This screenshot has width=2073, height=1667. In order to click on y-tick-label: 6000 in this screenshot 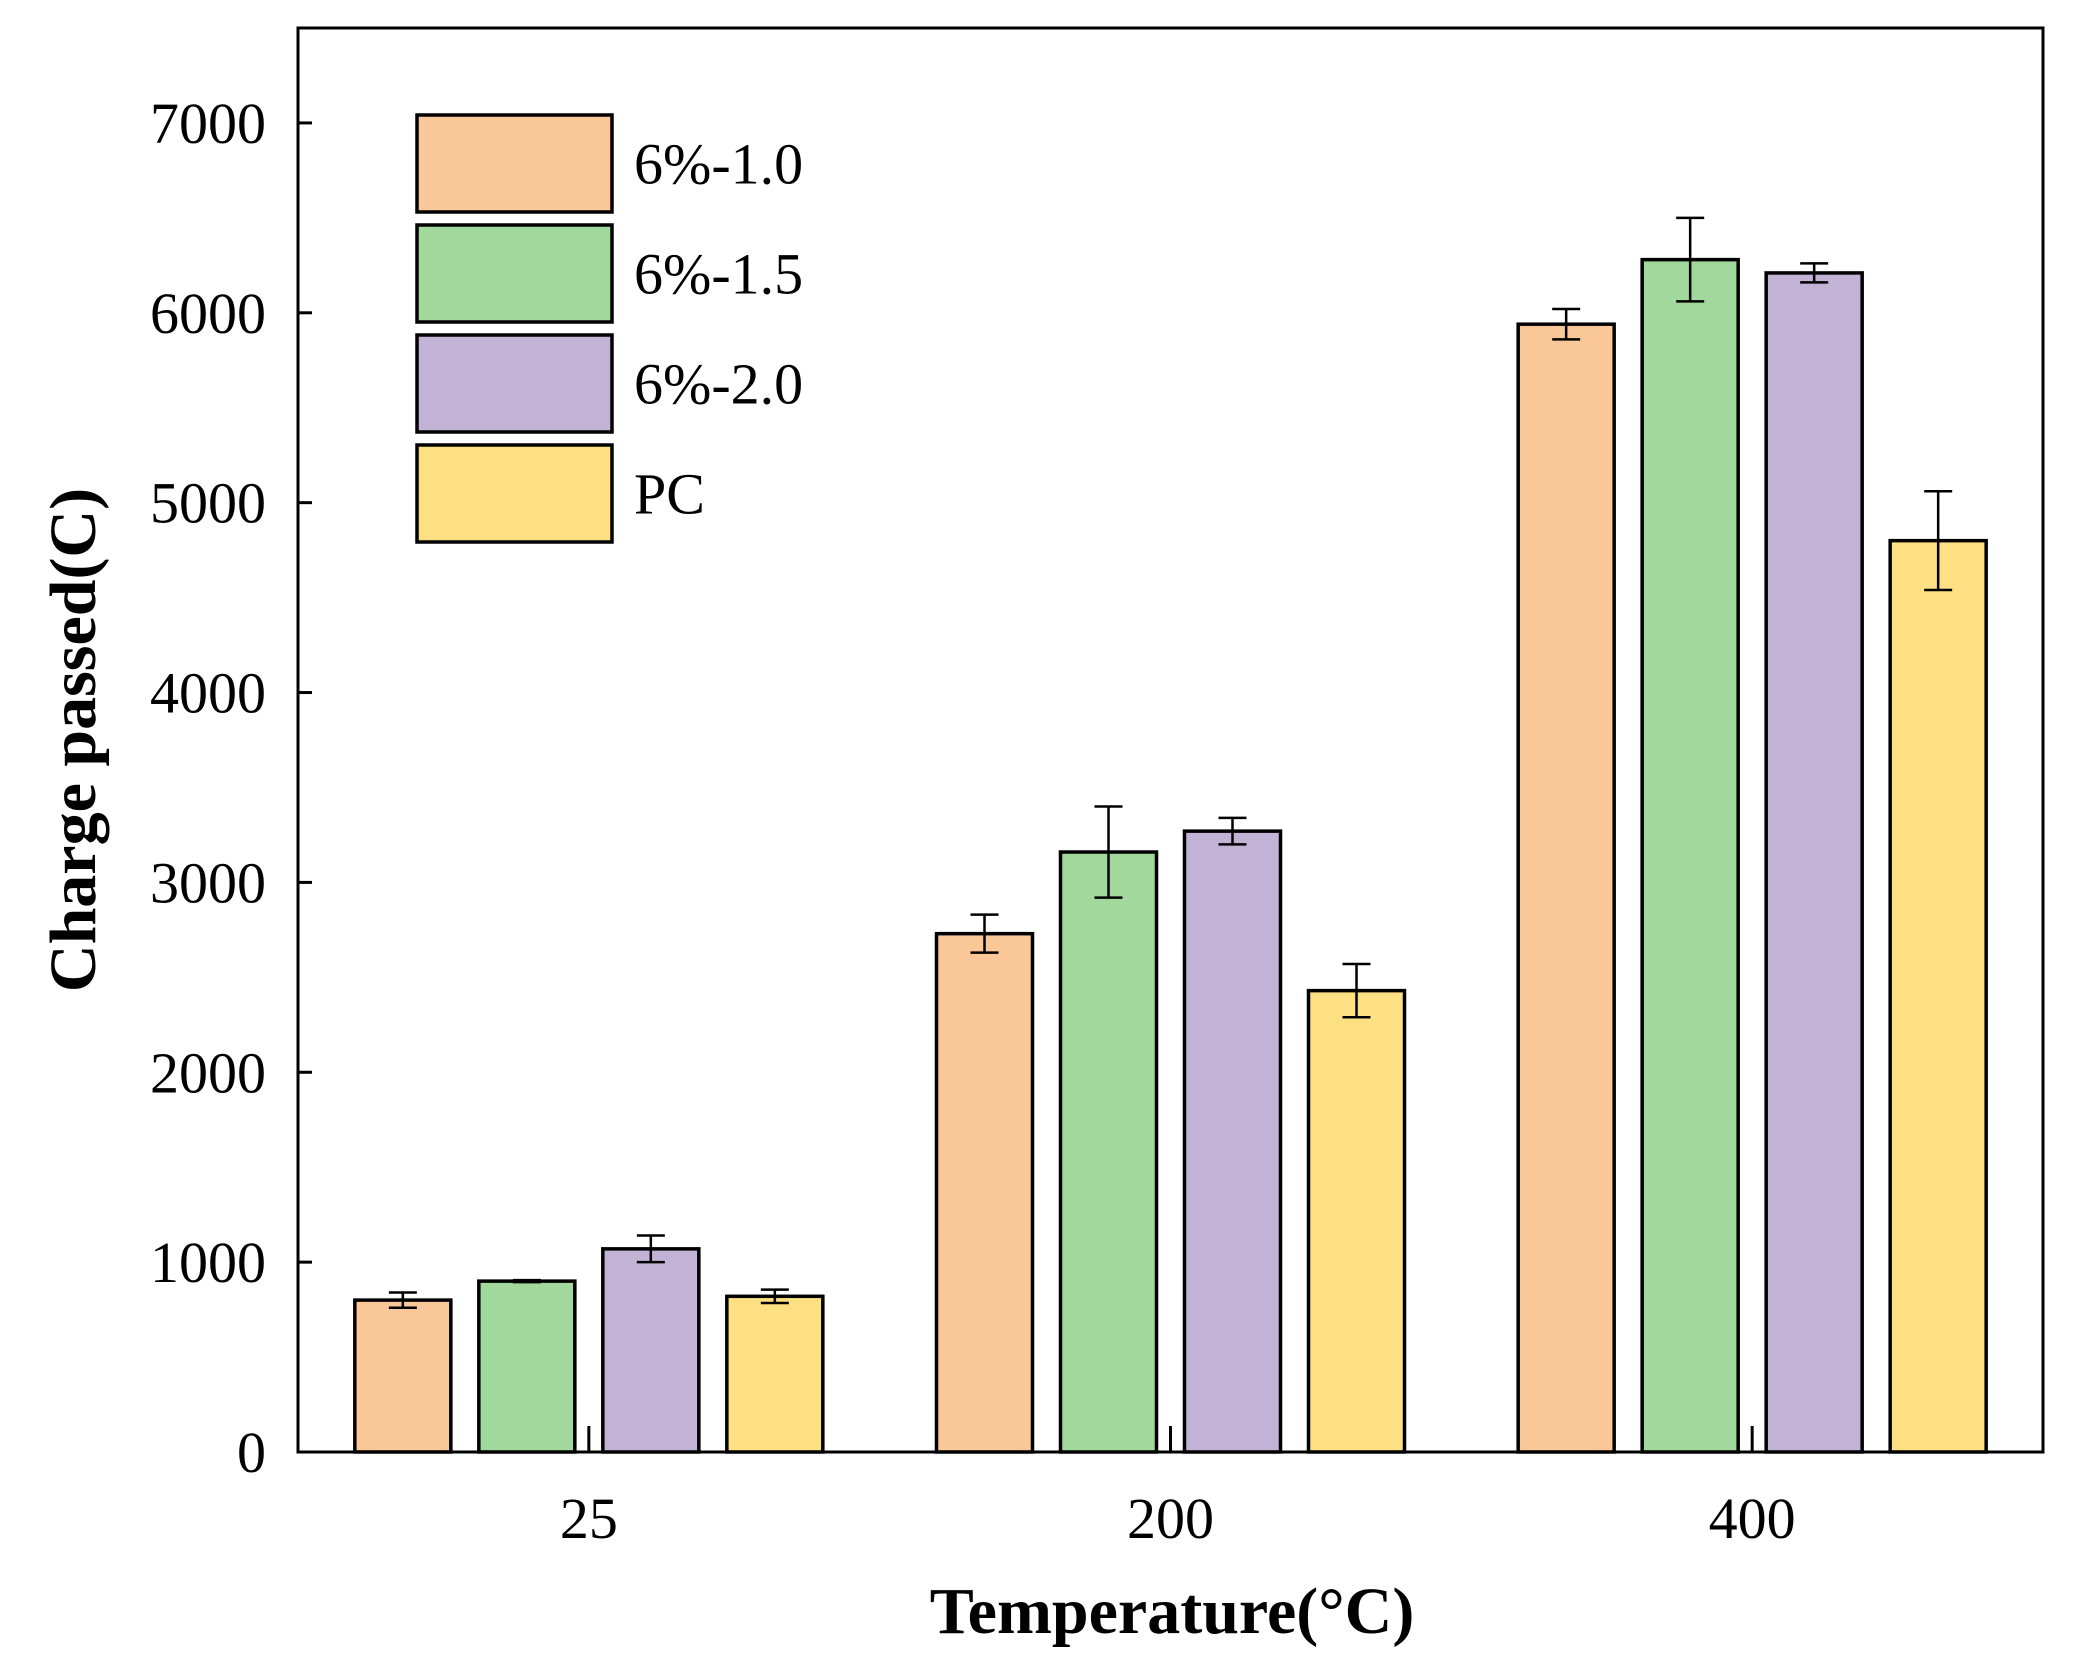, I will do `click(208, 313)`.